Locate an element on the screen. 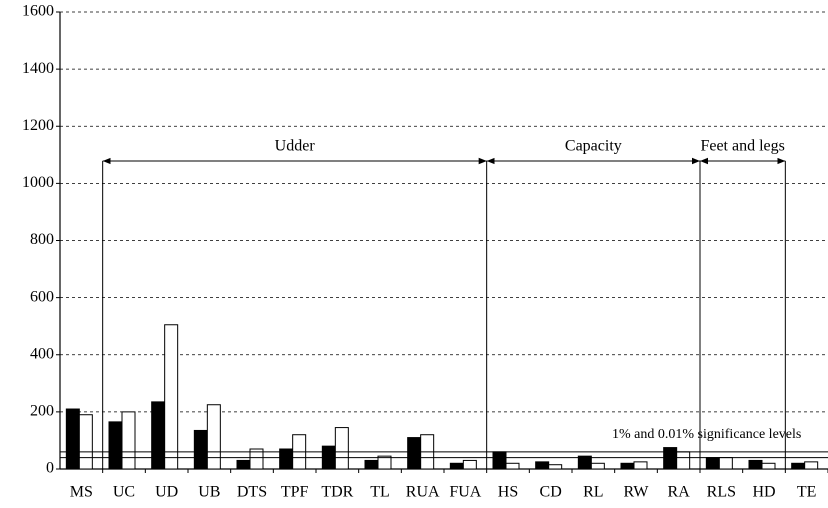 This screenshot has height=508, width=828. x-tick-label: DTS is located at coordinates (252, 492).